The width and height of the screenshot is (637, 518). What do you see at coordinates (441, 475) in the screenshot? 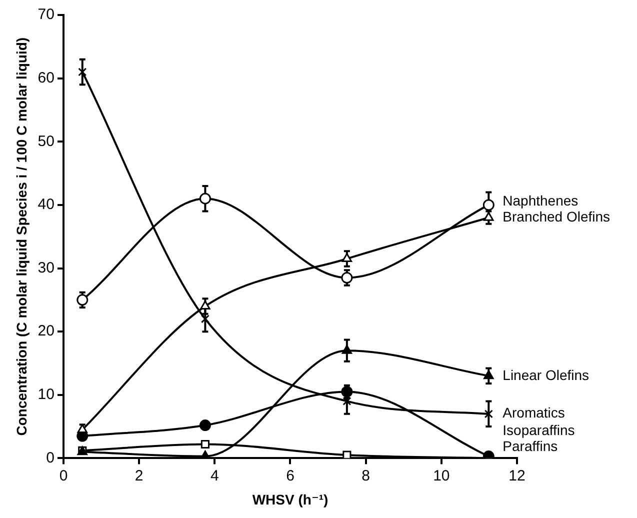
I see `x-tick-label: 10` at bounding box center [441, 475].